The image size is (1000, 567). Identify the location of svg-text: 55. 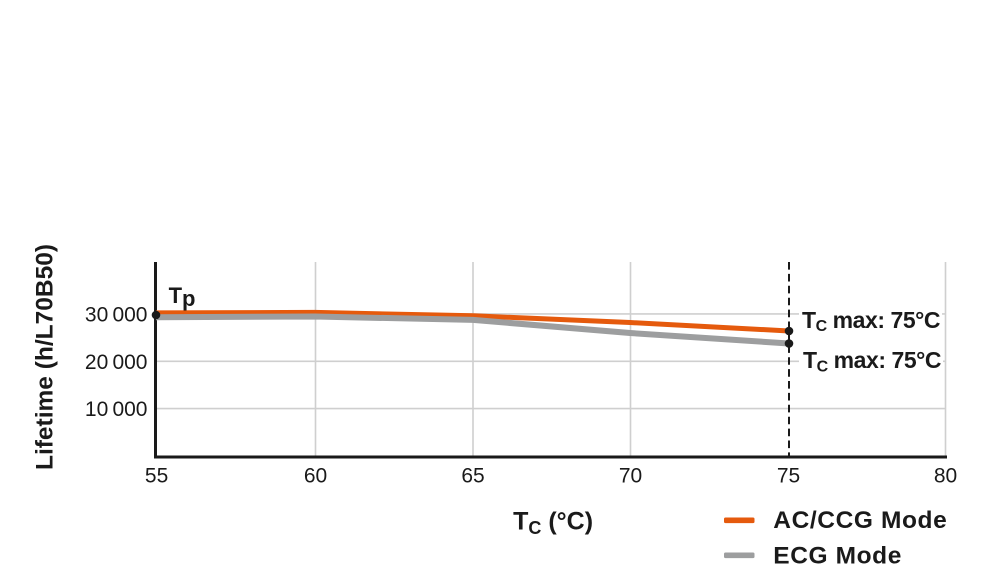
(156, 476).